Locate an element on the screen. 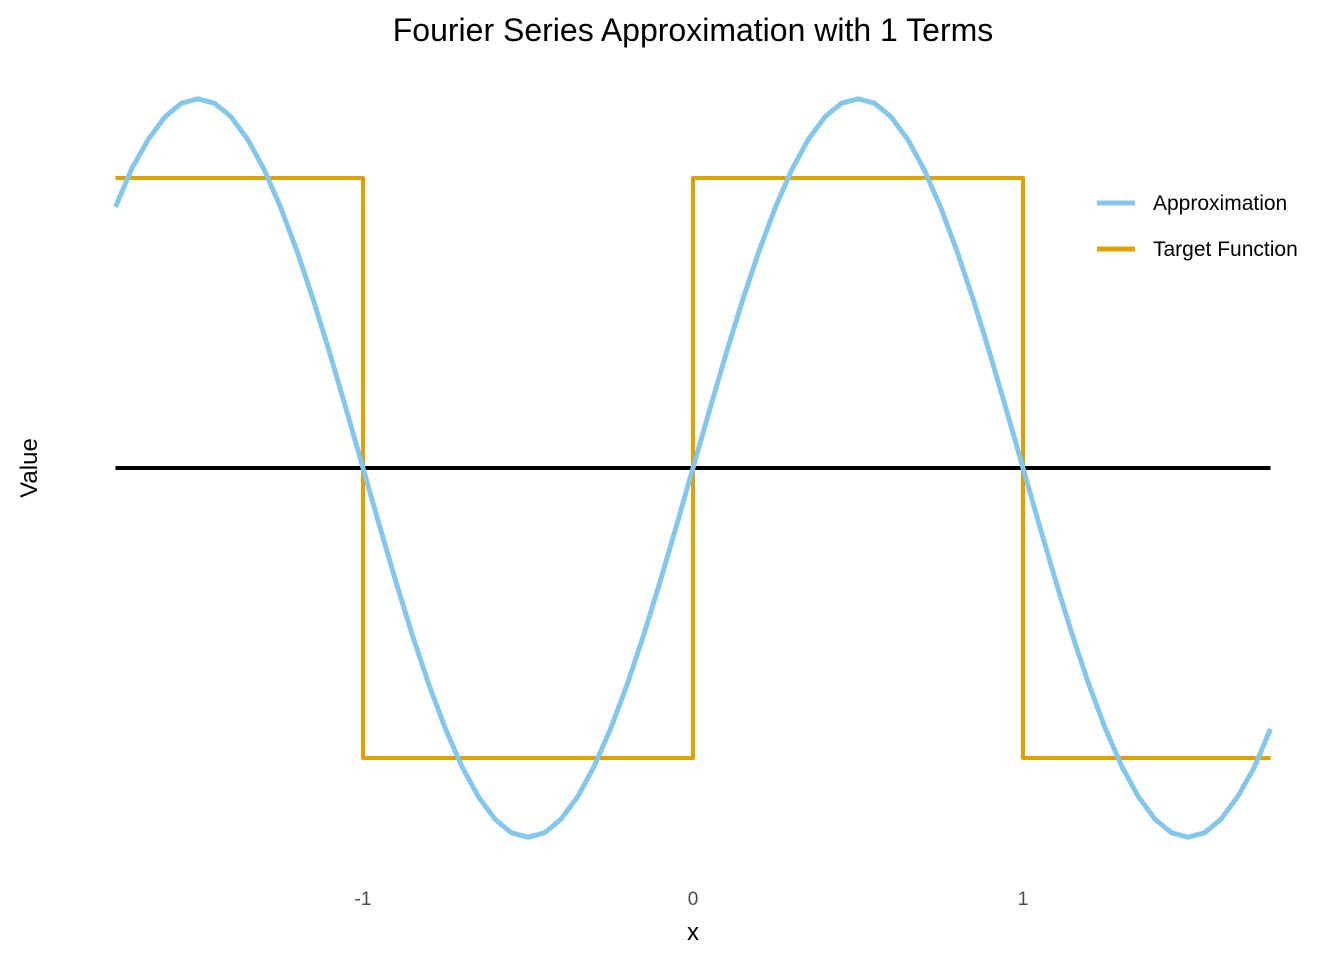 Image resolution: width=1344 pixels, height=960 pixels. x-tick-label: 0 is located at coordinates (693, 899).